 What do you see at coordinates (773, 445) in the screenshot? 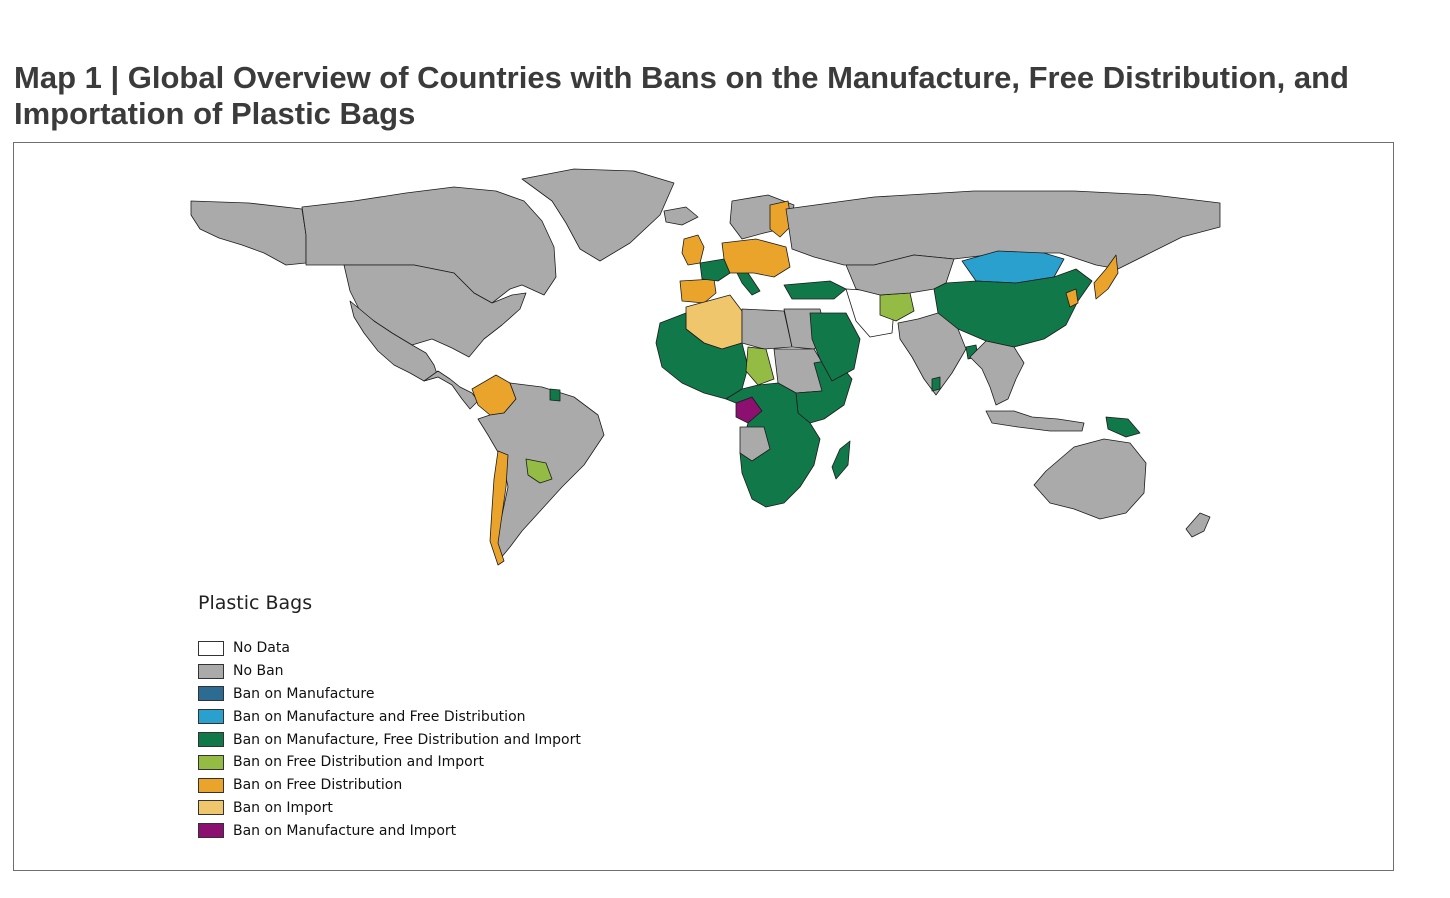
I see `region-central-southern-africa` at bounding box center [773, 445].